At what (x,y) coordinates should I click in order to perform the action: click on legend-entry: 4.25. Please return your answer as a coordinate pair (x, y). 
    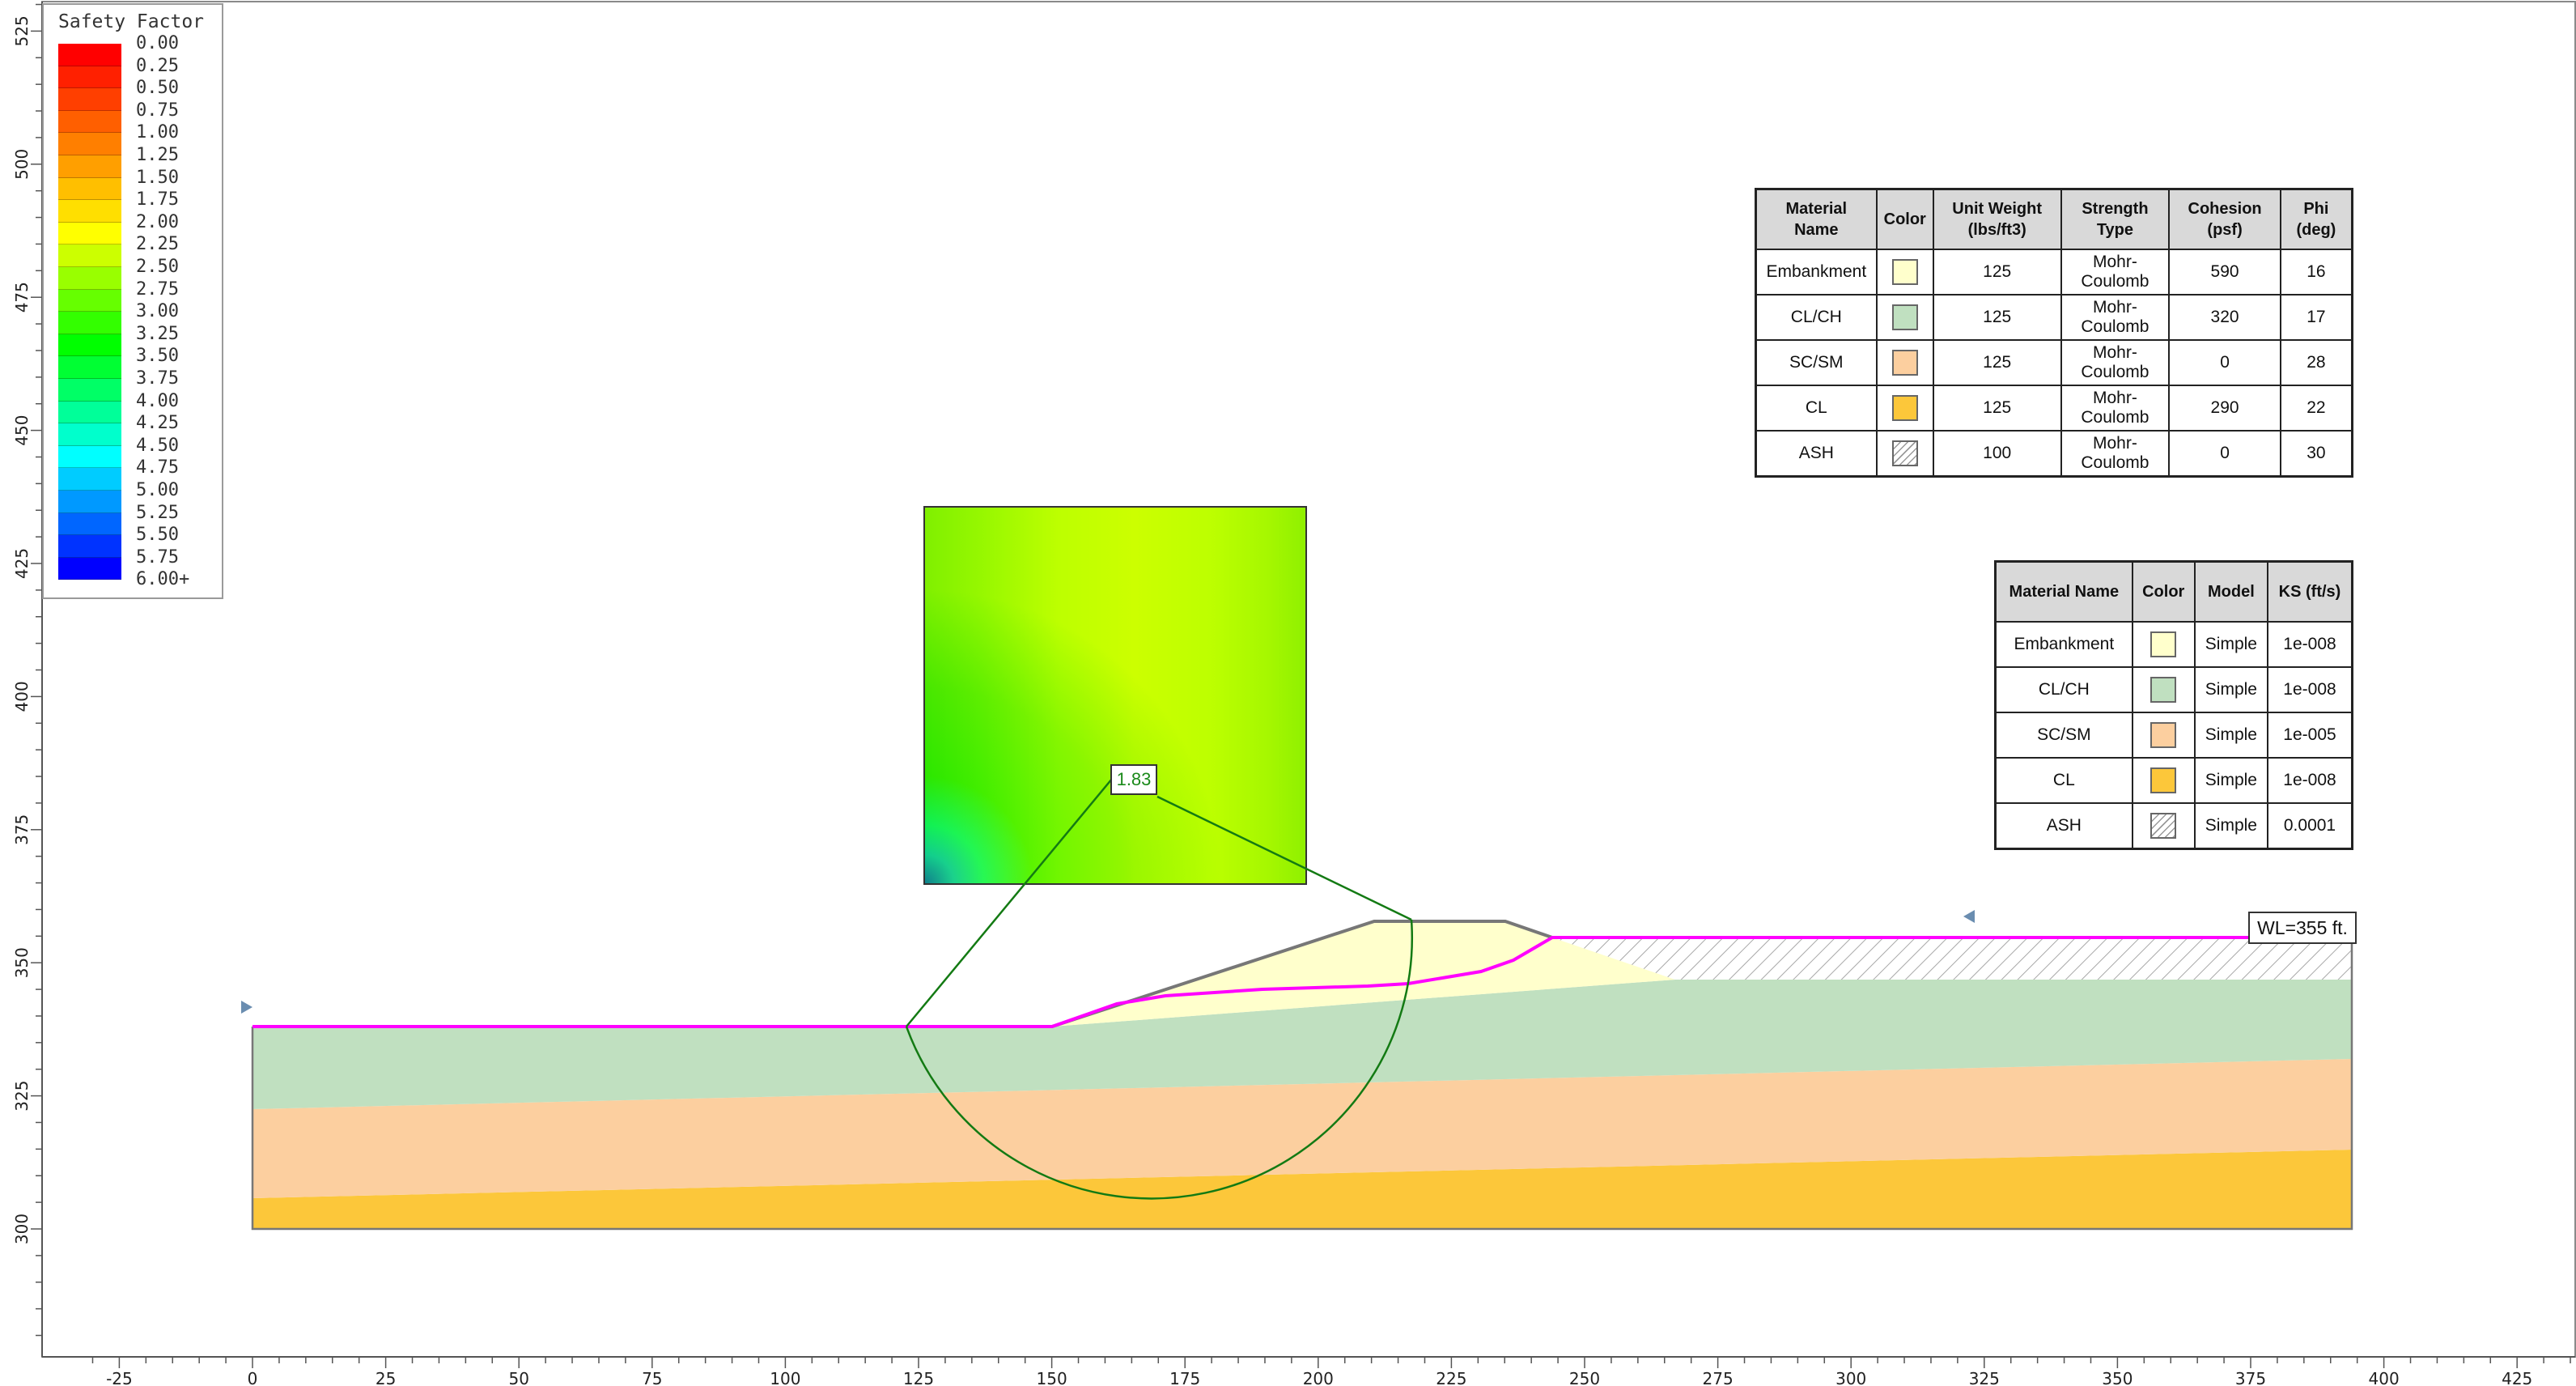
    Looking at the image, I should click on (139, 430).